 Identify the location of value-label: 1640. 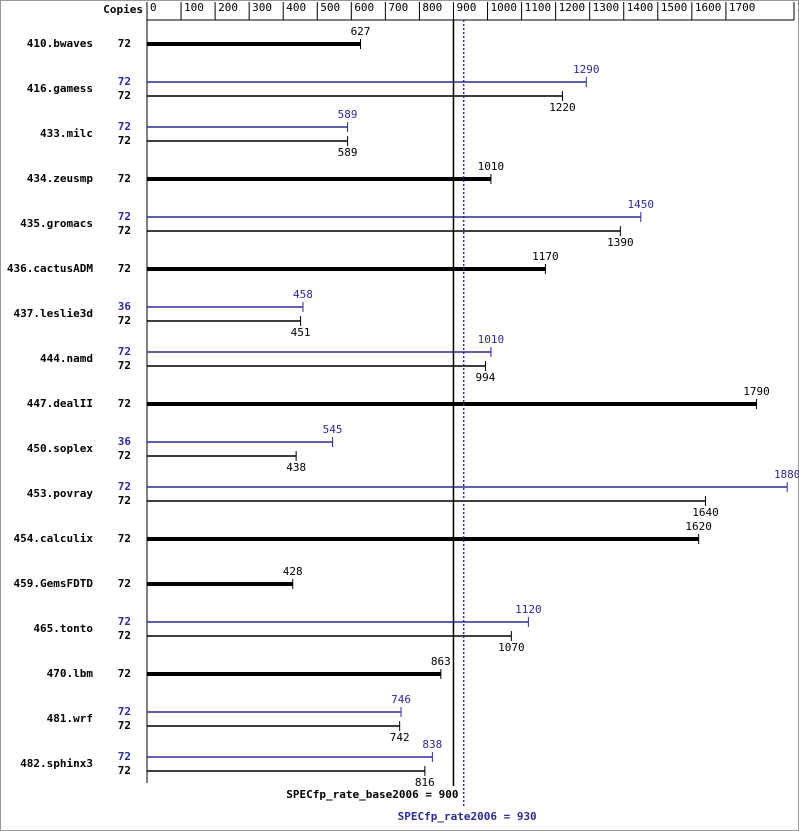
(705, 512).